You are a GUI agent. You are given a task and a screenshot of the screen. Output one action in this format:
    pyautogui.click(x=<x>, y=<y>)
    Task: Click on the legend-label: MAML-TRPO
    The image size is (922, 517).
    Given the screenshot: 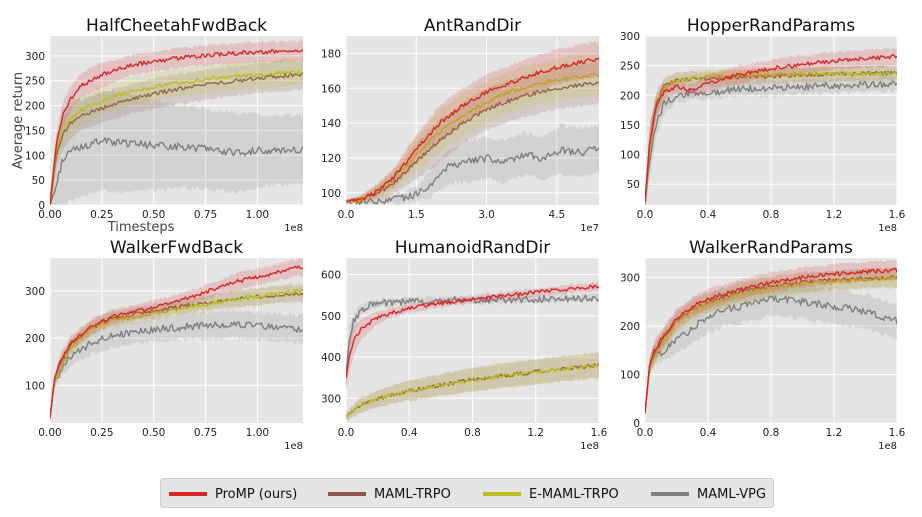 What is the action you would take?
    pyautogui.click(x=412, y=494)
    